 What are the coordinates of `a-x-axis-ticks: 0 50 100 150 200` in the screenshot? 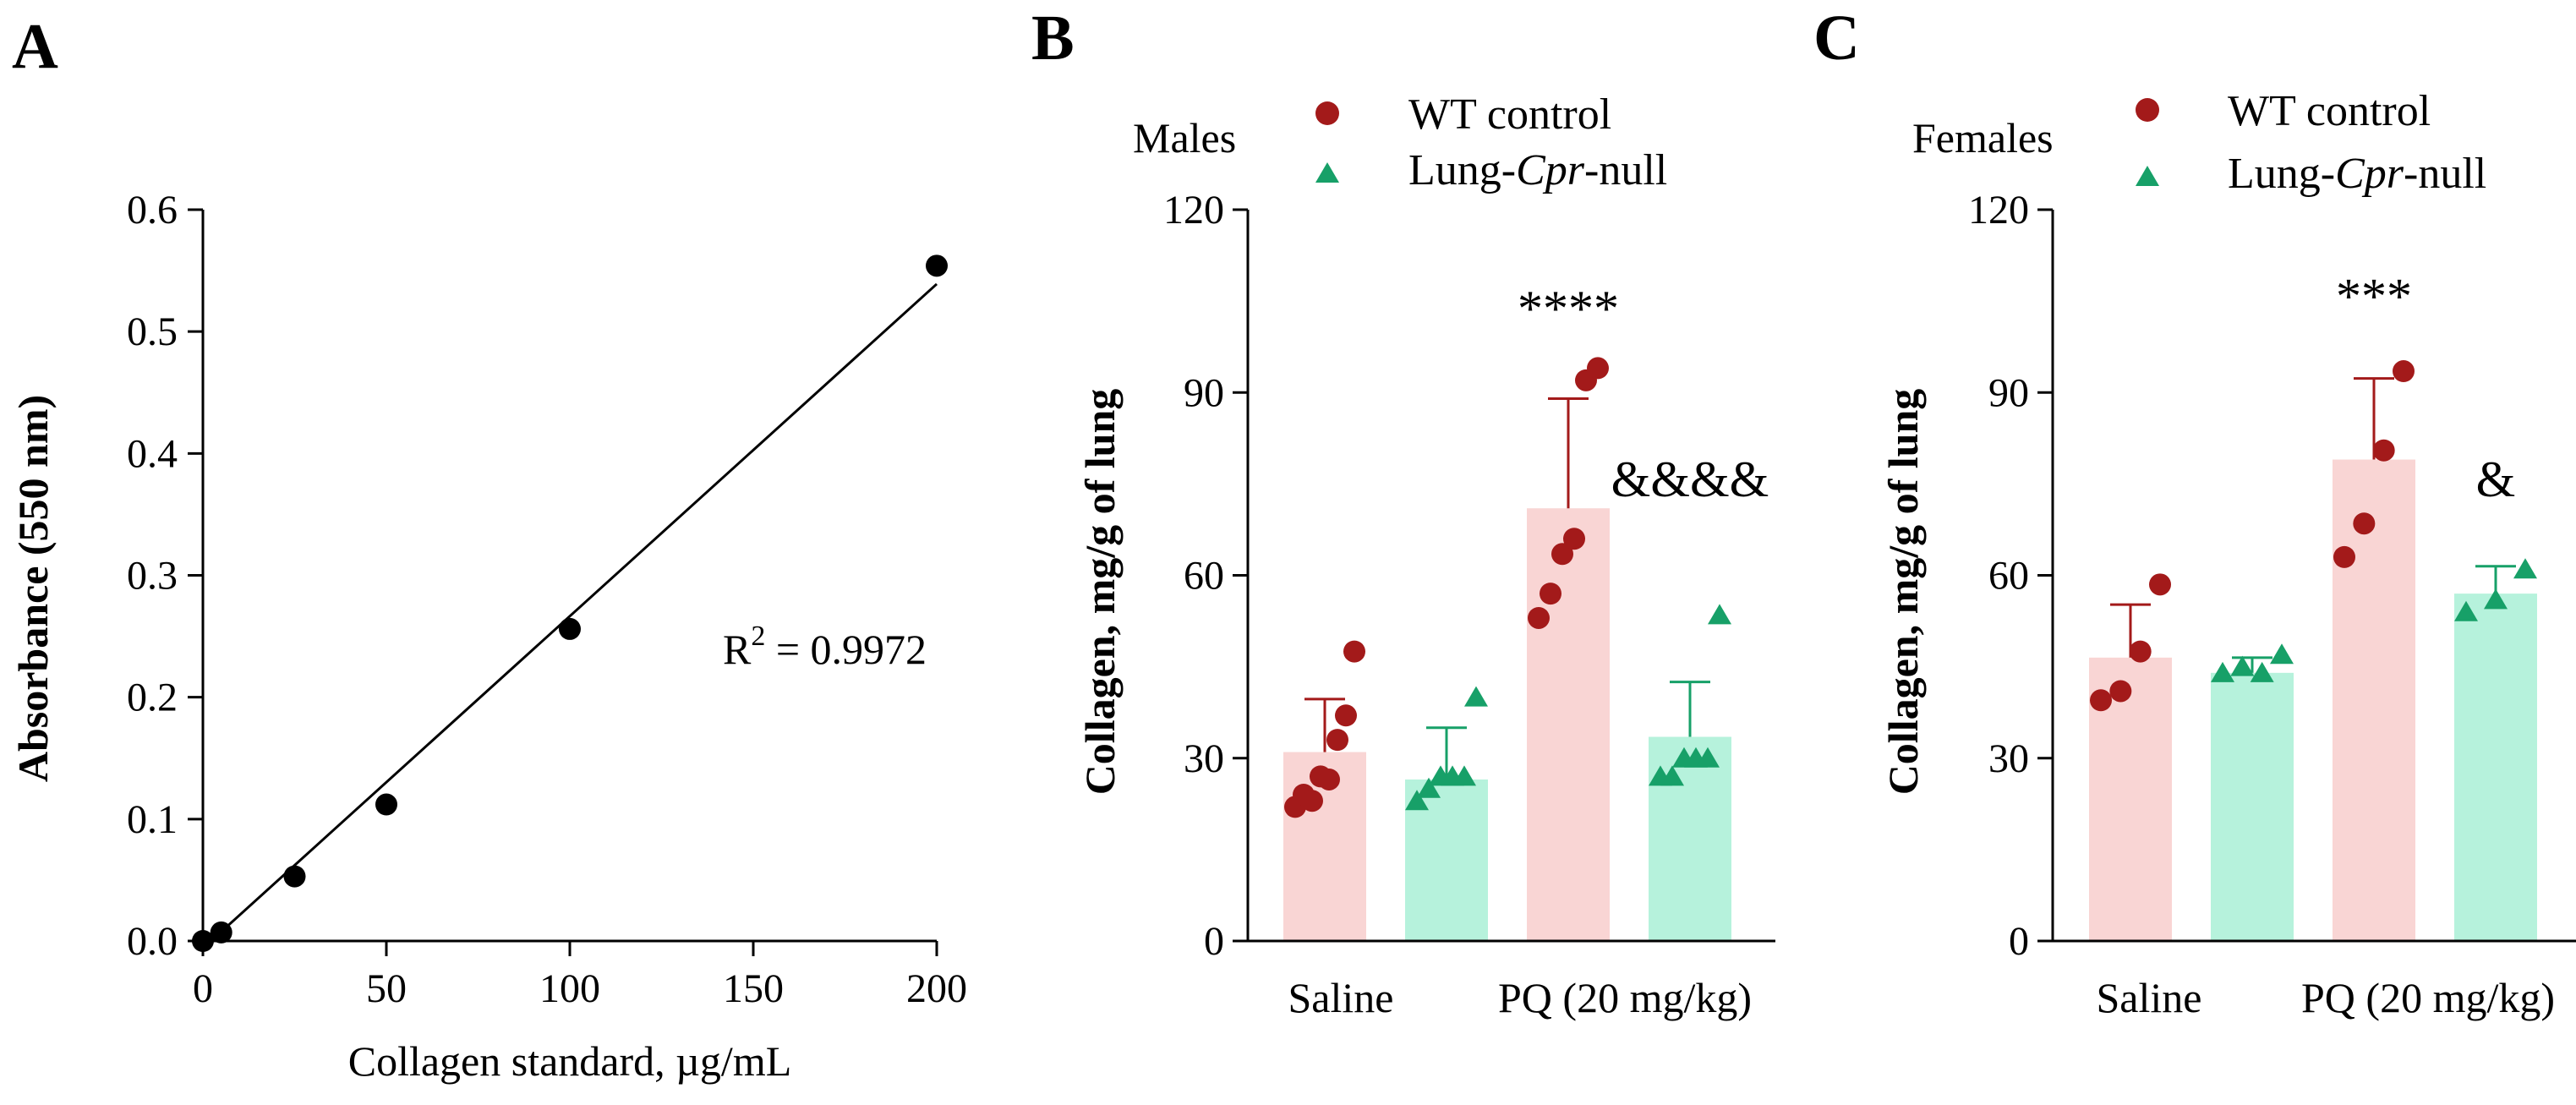 It's located at (580, 976).